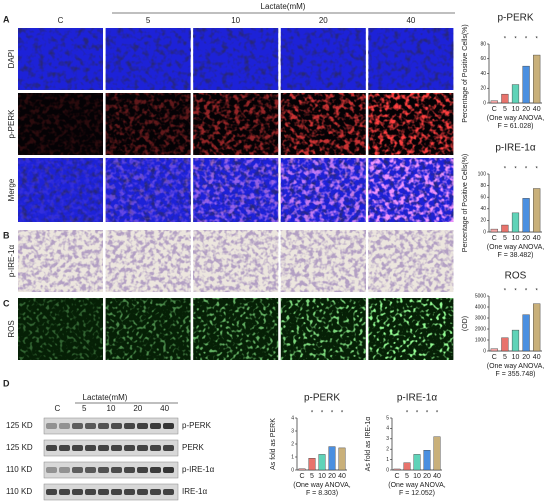 This screenshot has width=550, height=502. What do you see at coordinates (283, 6) in the screenshot?
I see `treatment-label: Lactate(mM)` at bounding box center [283, 6].